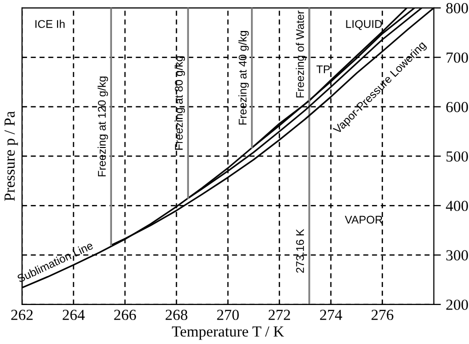 This screenshot has height=344, width=469. Describe the element at coordinates (457, 57) in the screenshot. I see `y-tick-label: 700` at that location.